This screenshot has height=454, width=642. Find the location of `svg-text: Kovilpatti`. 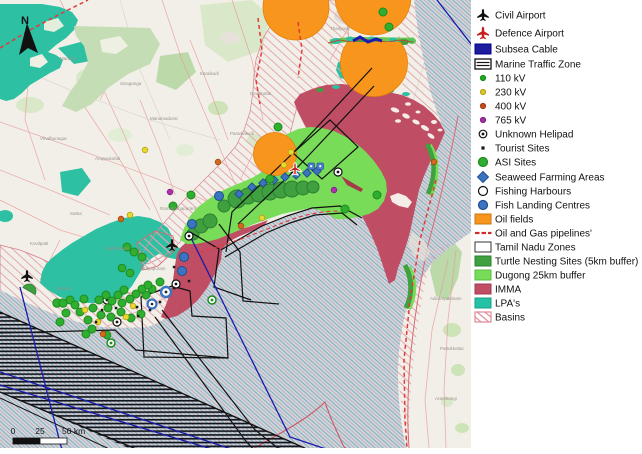

svg-text: Kovilpatti is located at coordinates (39, 243).